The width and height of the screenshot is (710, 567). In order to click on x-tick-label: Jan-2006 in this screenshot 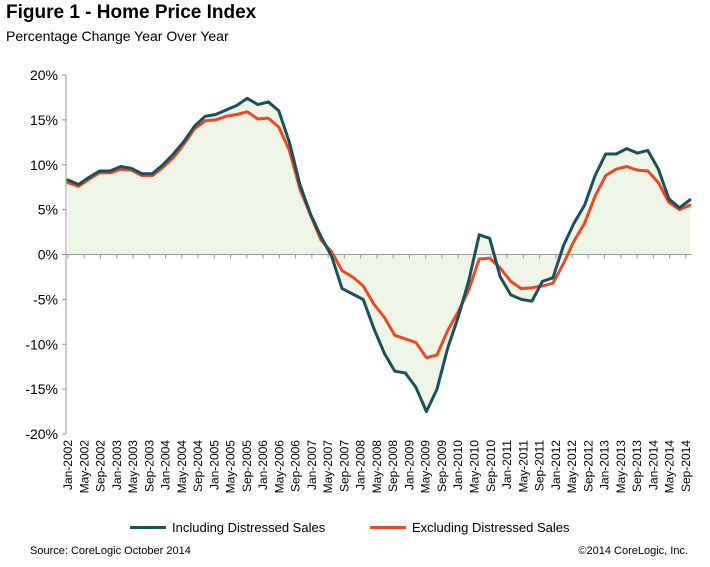, I will do `click(263, 465)`.